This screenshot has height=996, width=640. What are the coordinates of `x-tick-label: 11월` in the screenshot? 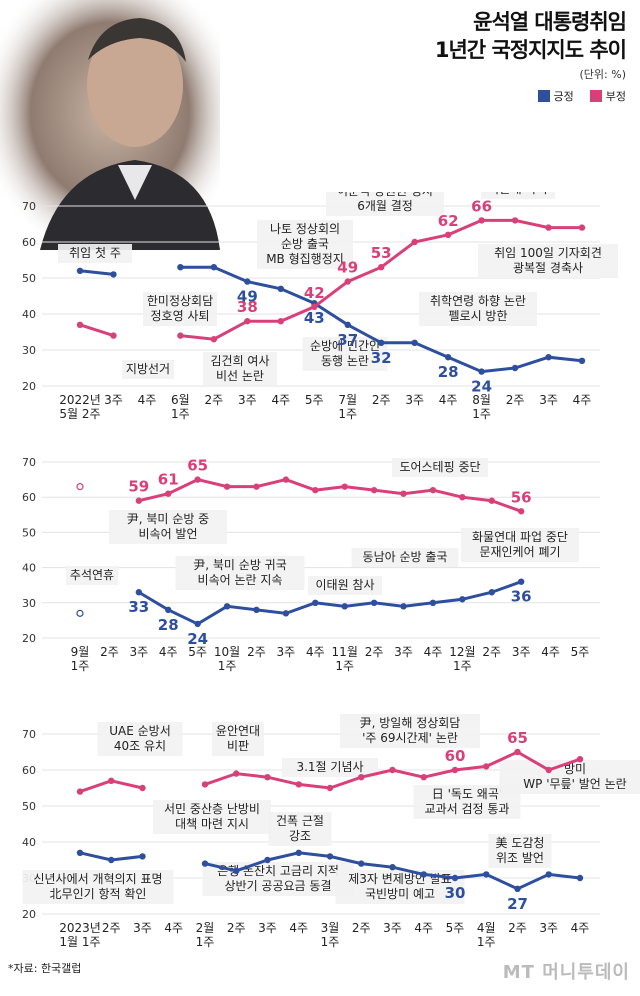 It's located at (345, 652).